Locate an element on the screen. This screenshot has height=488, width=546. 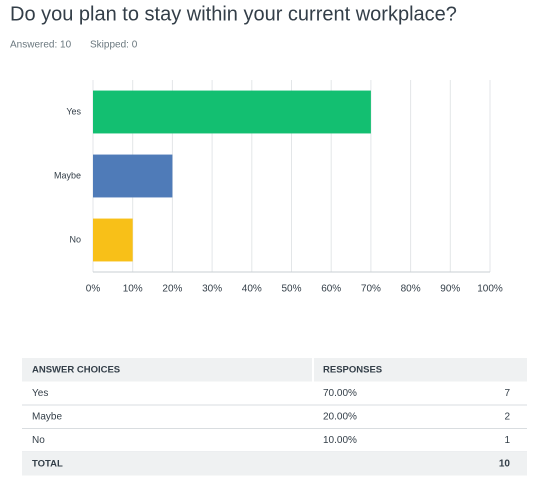
table-cell: 20.00% is located at coordinates (340, 416).